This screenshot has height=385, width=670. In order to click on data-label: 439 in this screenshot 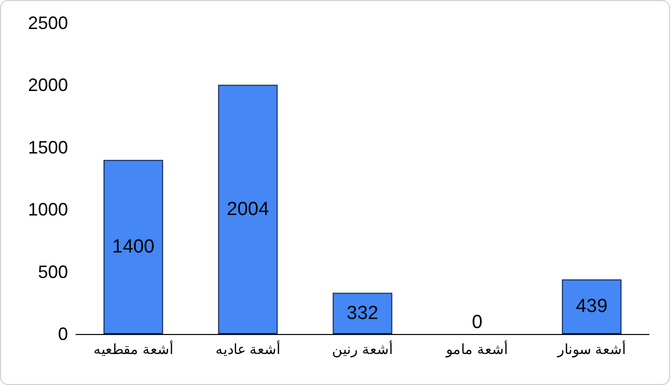, I will do `click(592, 307)`.